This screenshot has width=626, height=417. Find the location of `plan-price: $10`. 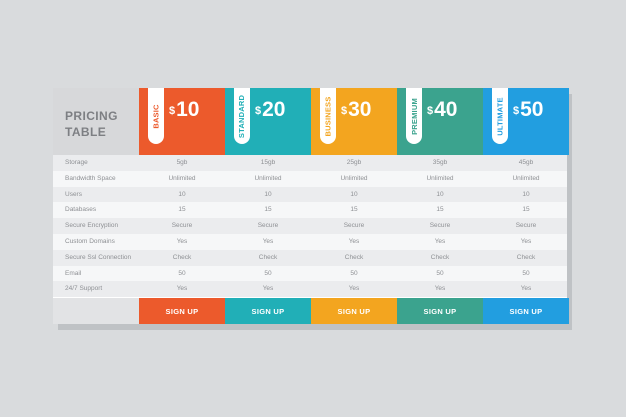

plan-price: $10 is located at coordinates (184, 110).